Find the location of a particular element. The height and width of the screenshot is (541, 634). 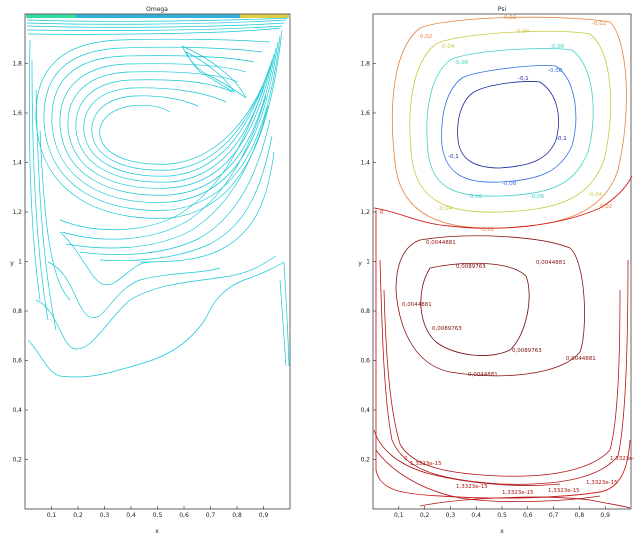

omega-y-tick-label: 0,2 is located at coordinates (17, 460).